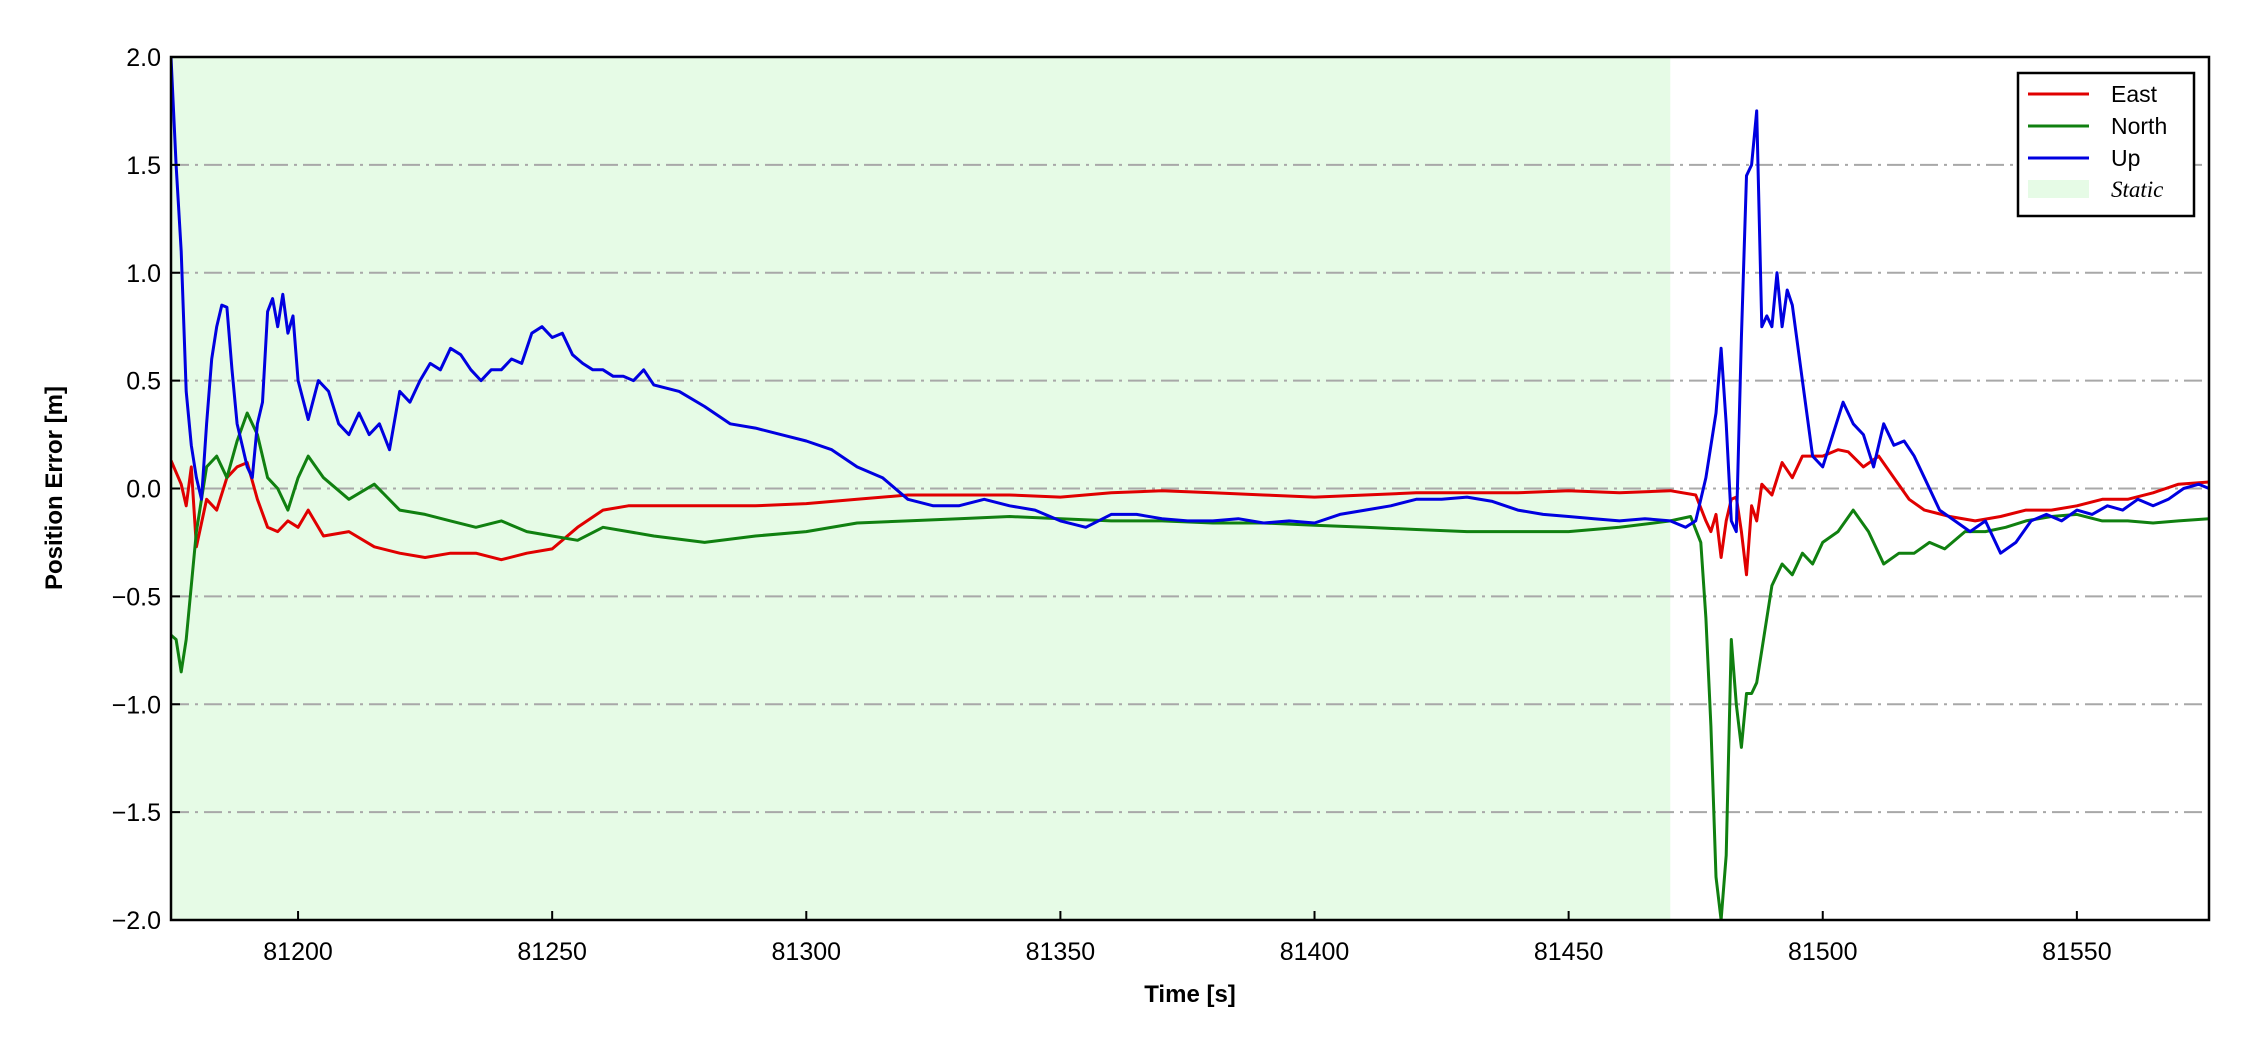  Describe the element at coordinates (143, 166) in the screenshot. I see `y-tick-label: 1.5` at that location.